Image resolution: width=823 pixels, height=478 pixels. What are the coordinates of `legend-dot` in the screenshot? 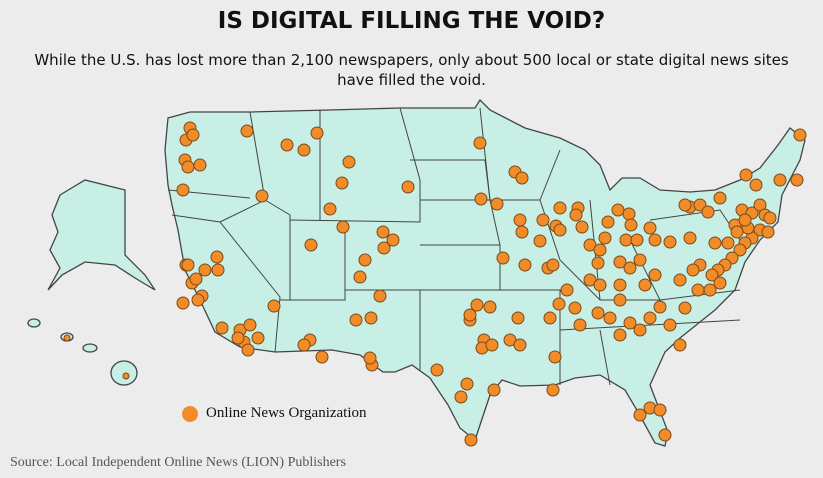 It's located at (190, 413).